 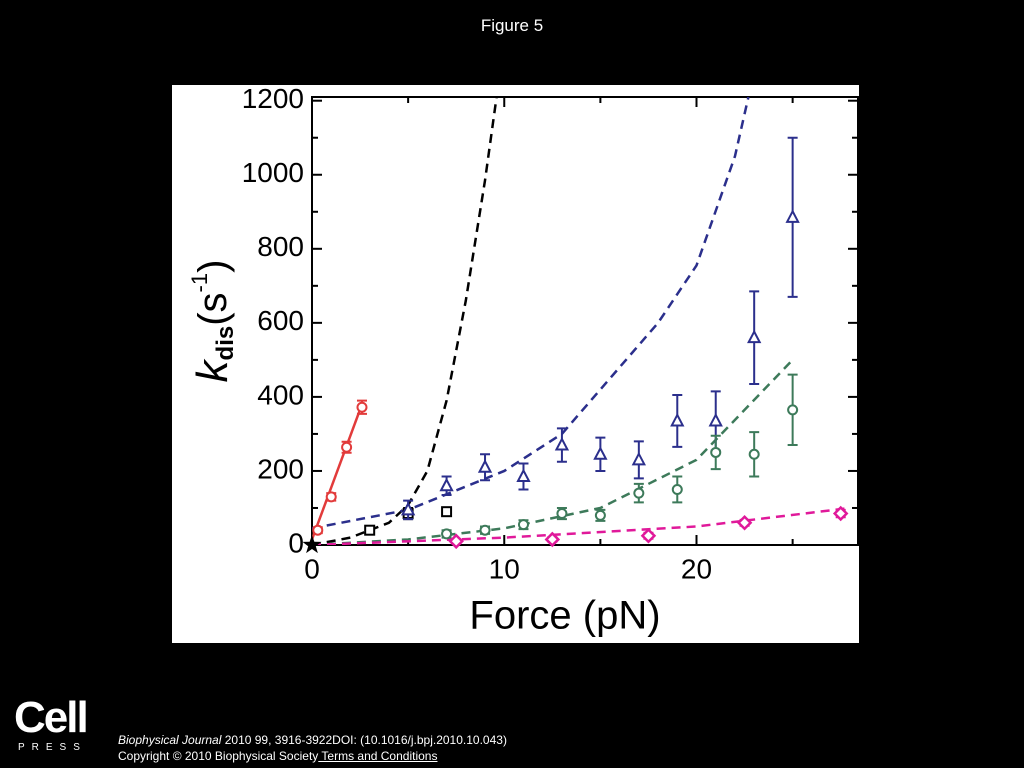 What do you see at coordinates (280, 320) in the screenshot?
I see `y-tick-label: 600` at bounding box center [280, 320].